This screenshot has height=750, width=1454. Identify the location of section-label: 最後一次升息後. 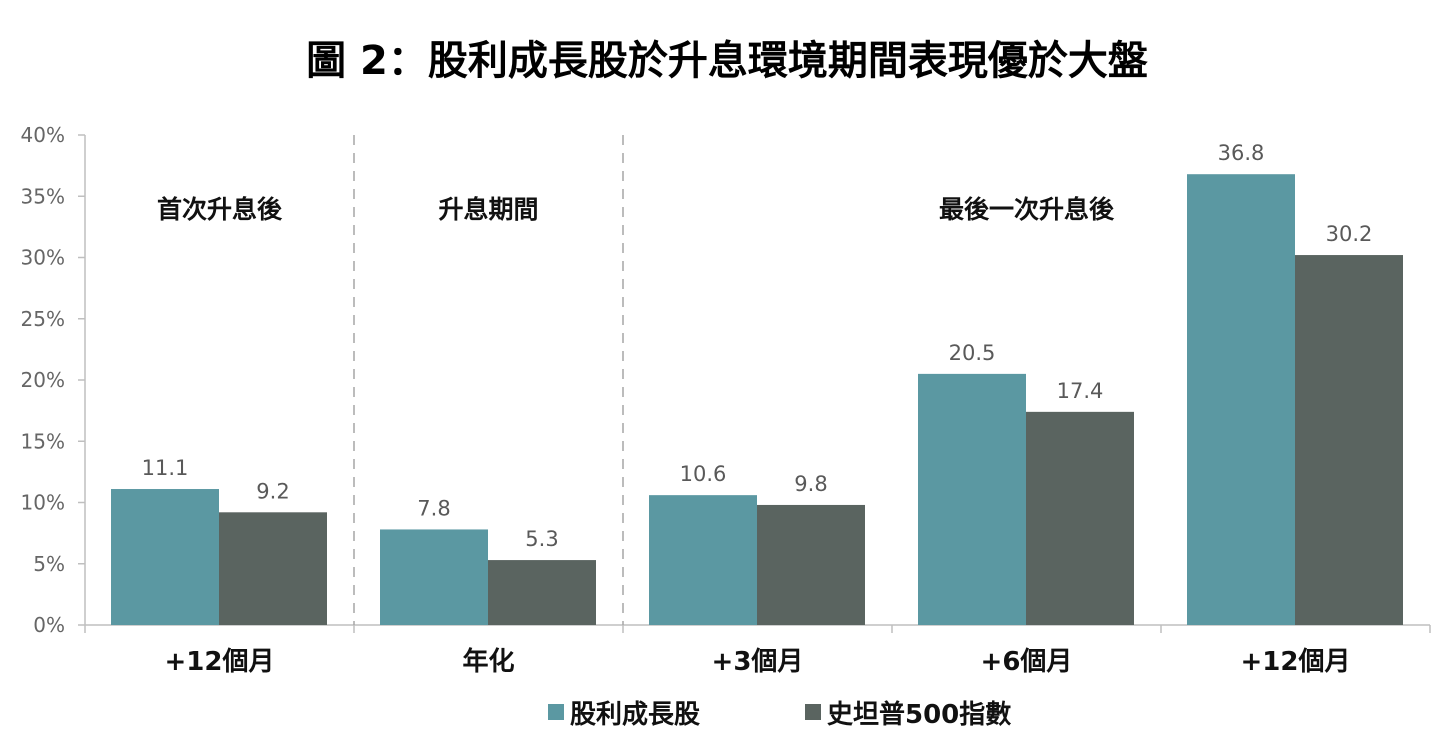
(1027, 209).